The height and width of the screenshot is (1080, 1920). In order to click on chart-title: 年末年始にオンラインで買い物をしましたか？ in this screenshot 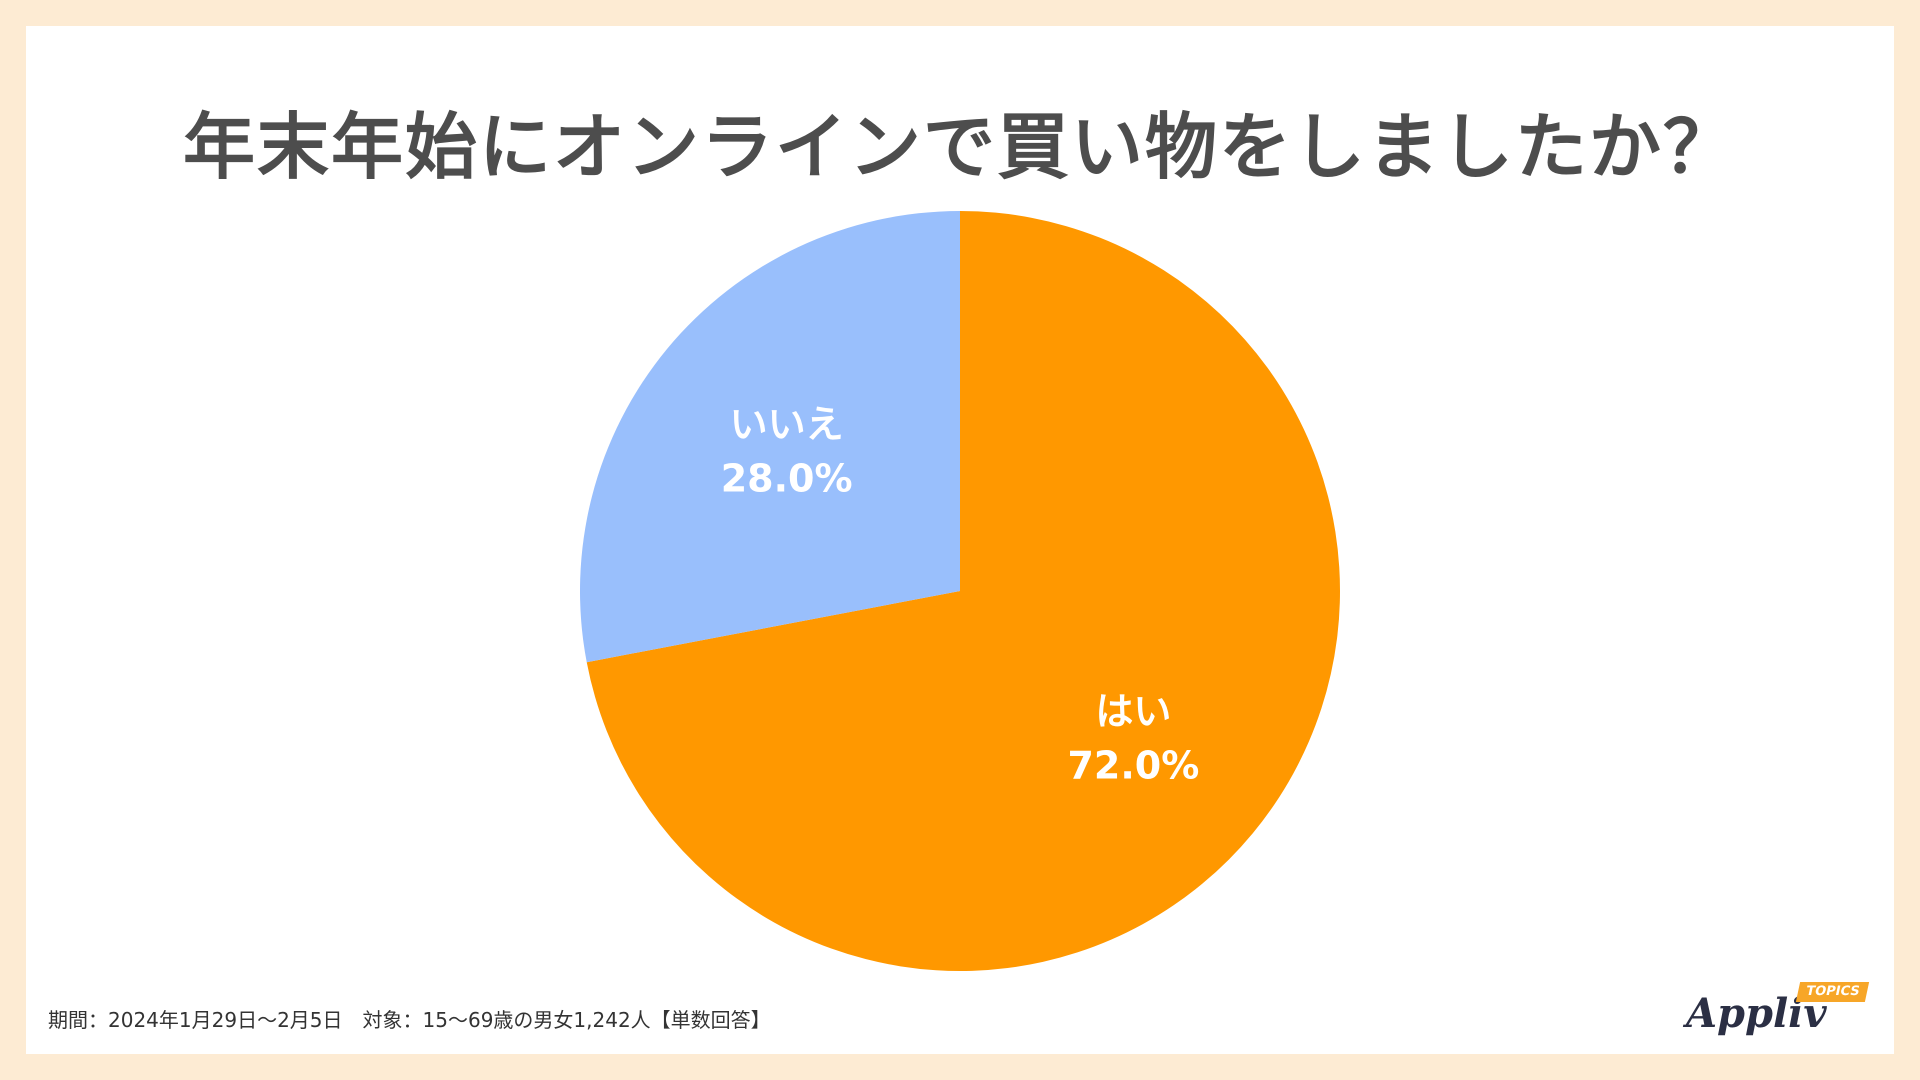, I will do `click(959, 147)`.